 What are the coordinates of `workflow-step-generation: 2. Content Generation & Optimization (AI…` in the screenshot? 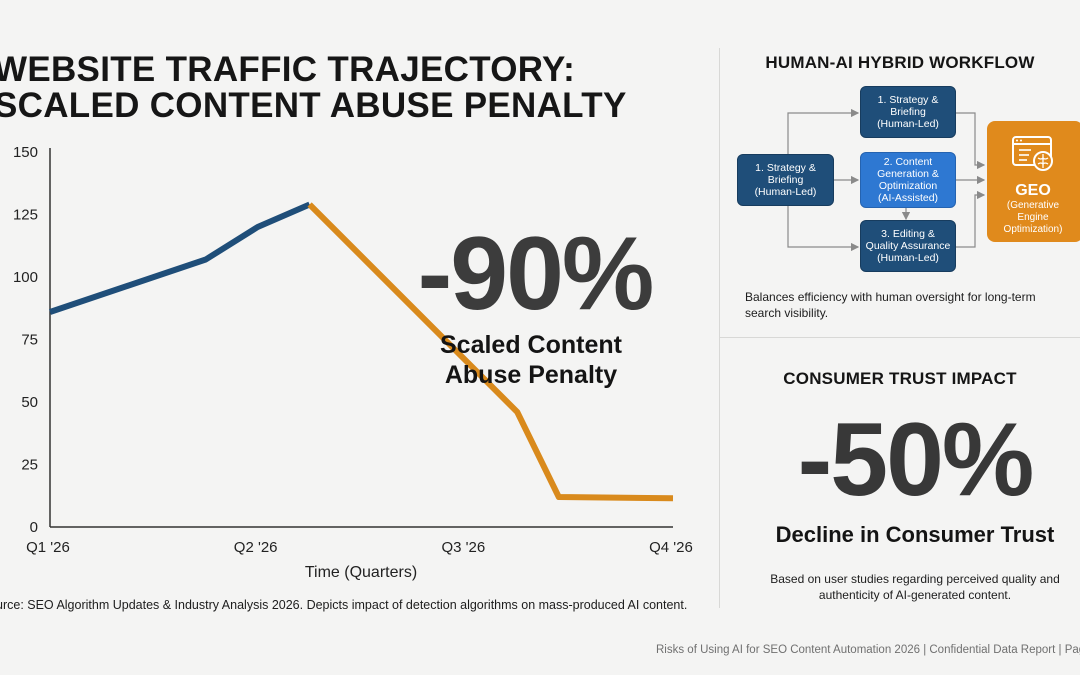 It's located at (908, 180).